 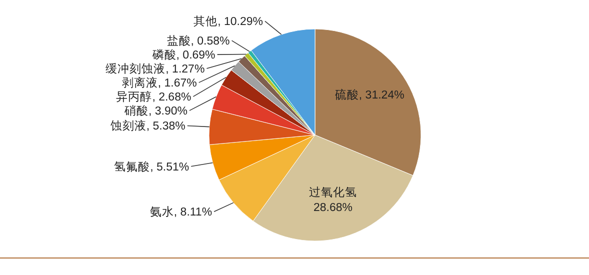 I want to click on data-label: 硝酸, 3.90%, so click(x=156, y=112).